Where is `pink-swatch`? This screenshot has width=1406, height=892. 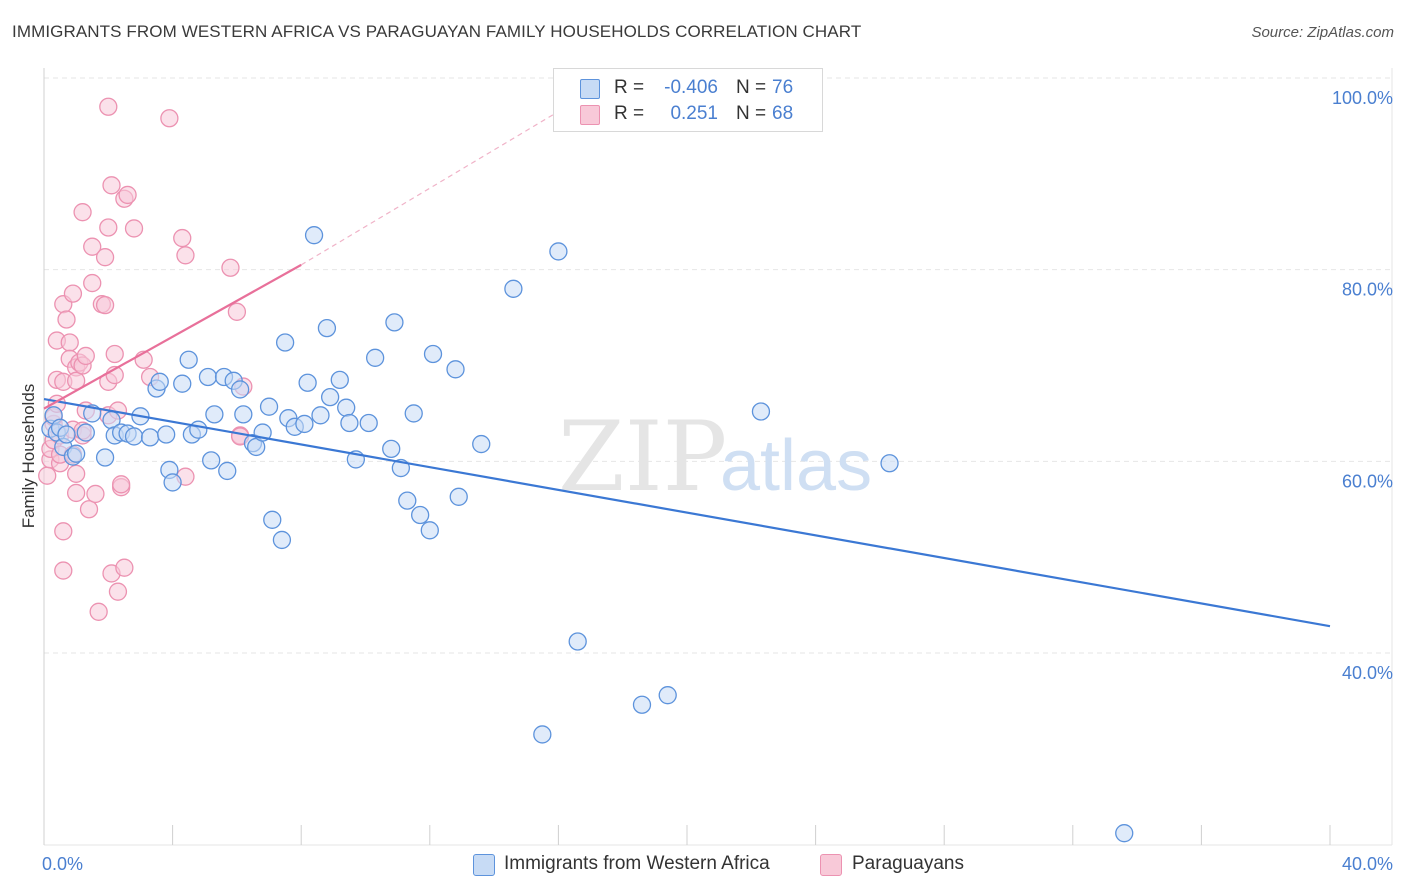
pink-swatch is located at coordinates (590, 115).